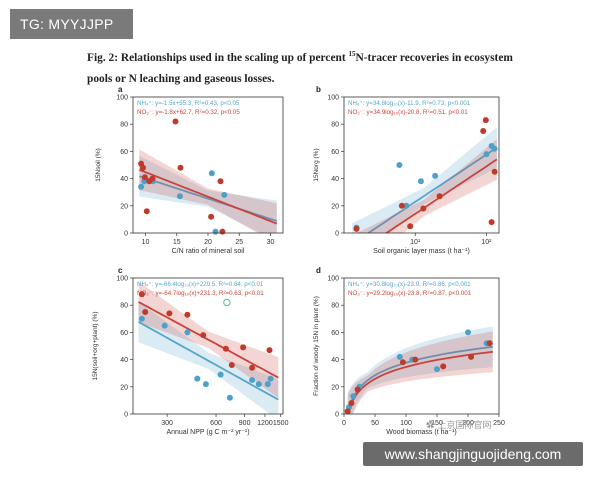 Image resolution: width=600 pixels, height=480 pixels. What do you see at coordinates (167, 423) in the screenshot?
I see `x-tick-label: 300` at bounding box center [167, 423].